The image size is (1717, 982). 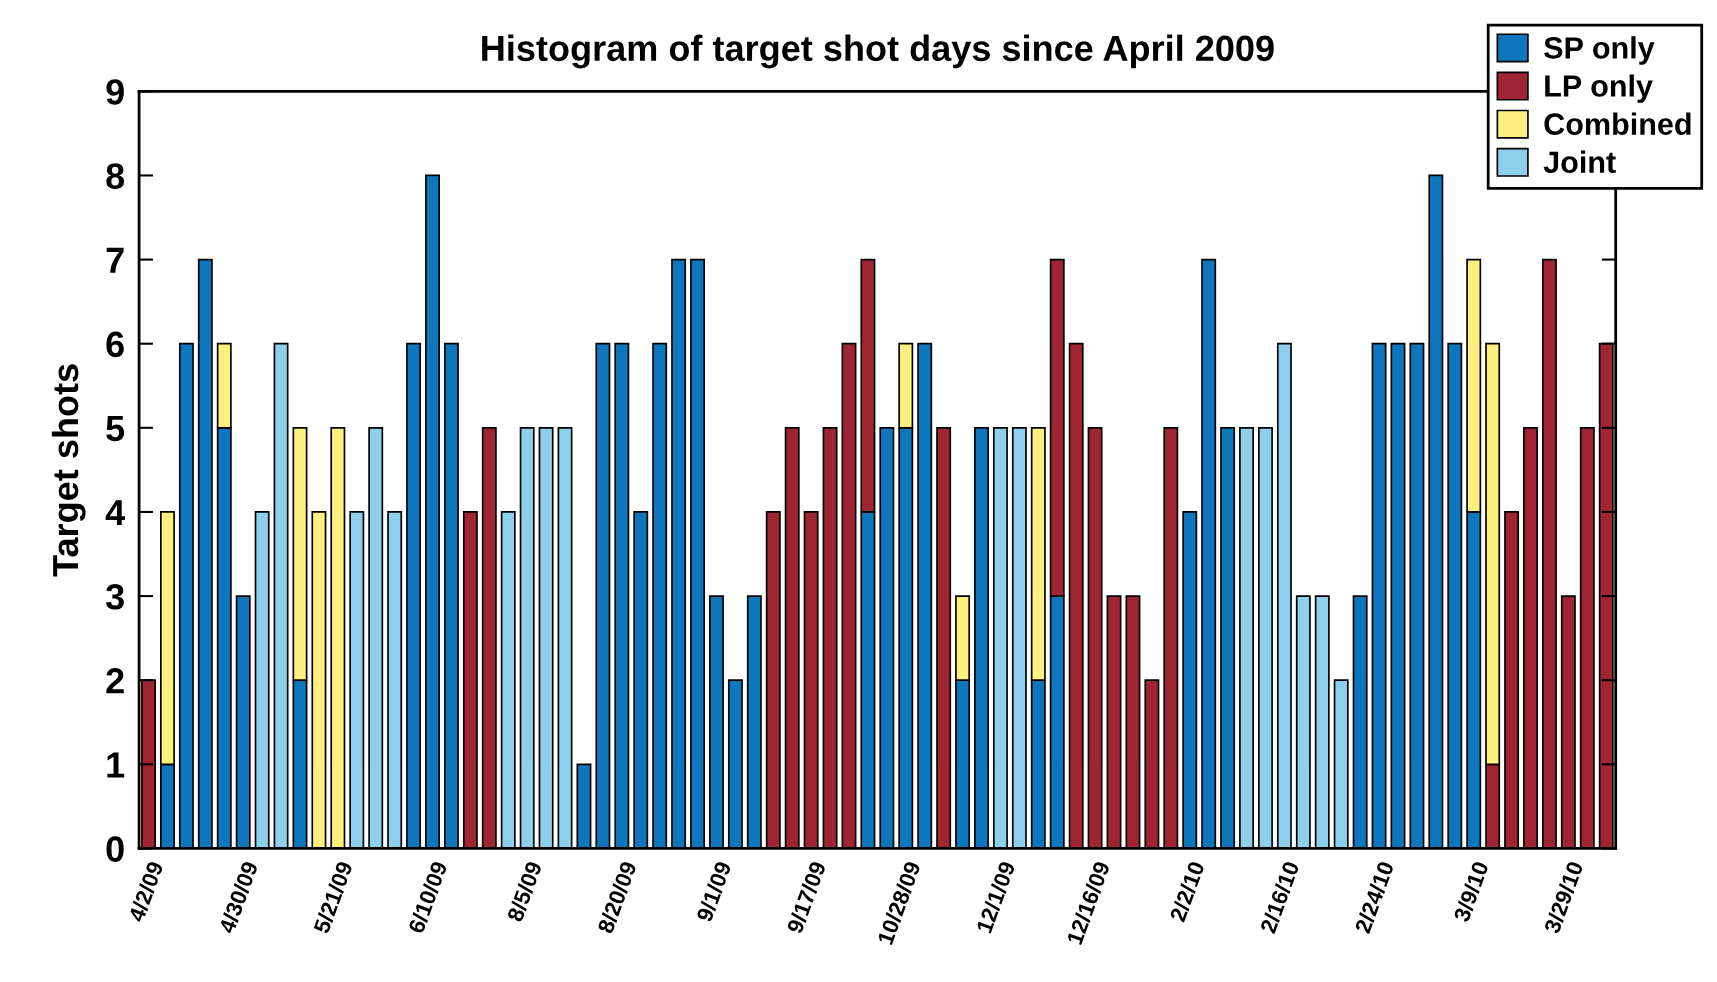 What do you see at coordinates (713, 891) in the screenshot?
I see `x-tick-label: 9/1/09` at bounding box center [713, 891].